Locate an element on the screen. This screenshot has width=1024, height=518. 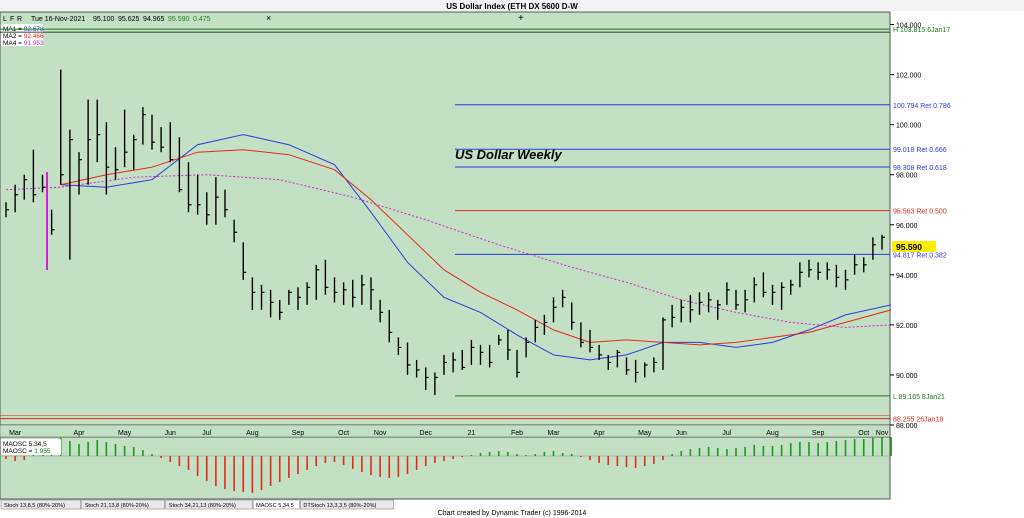
title-bar is located at coordinates (512, 5).